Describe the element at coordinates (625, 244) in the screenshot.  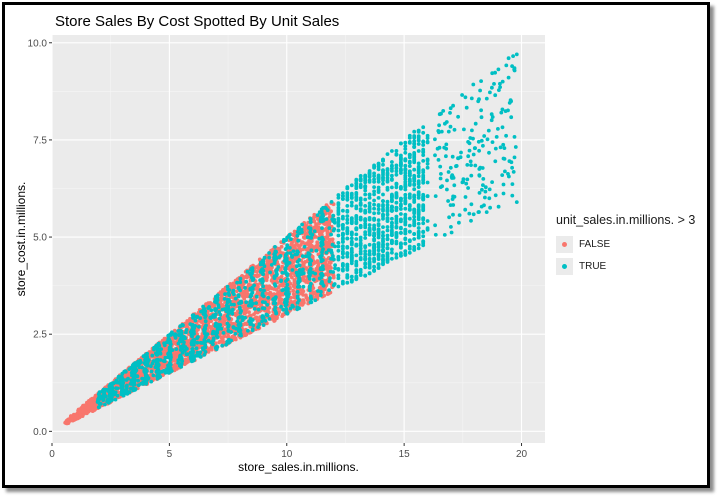
I see `legend-item-false: FALSE` at that location.